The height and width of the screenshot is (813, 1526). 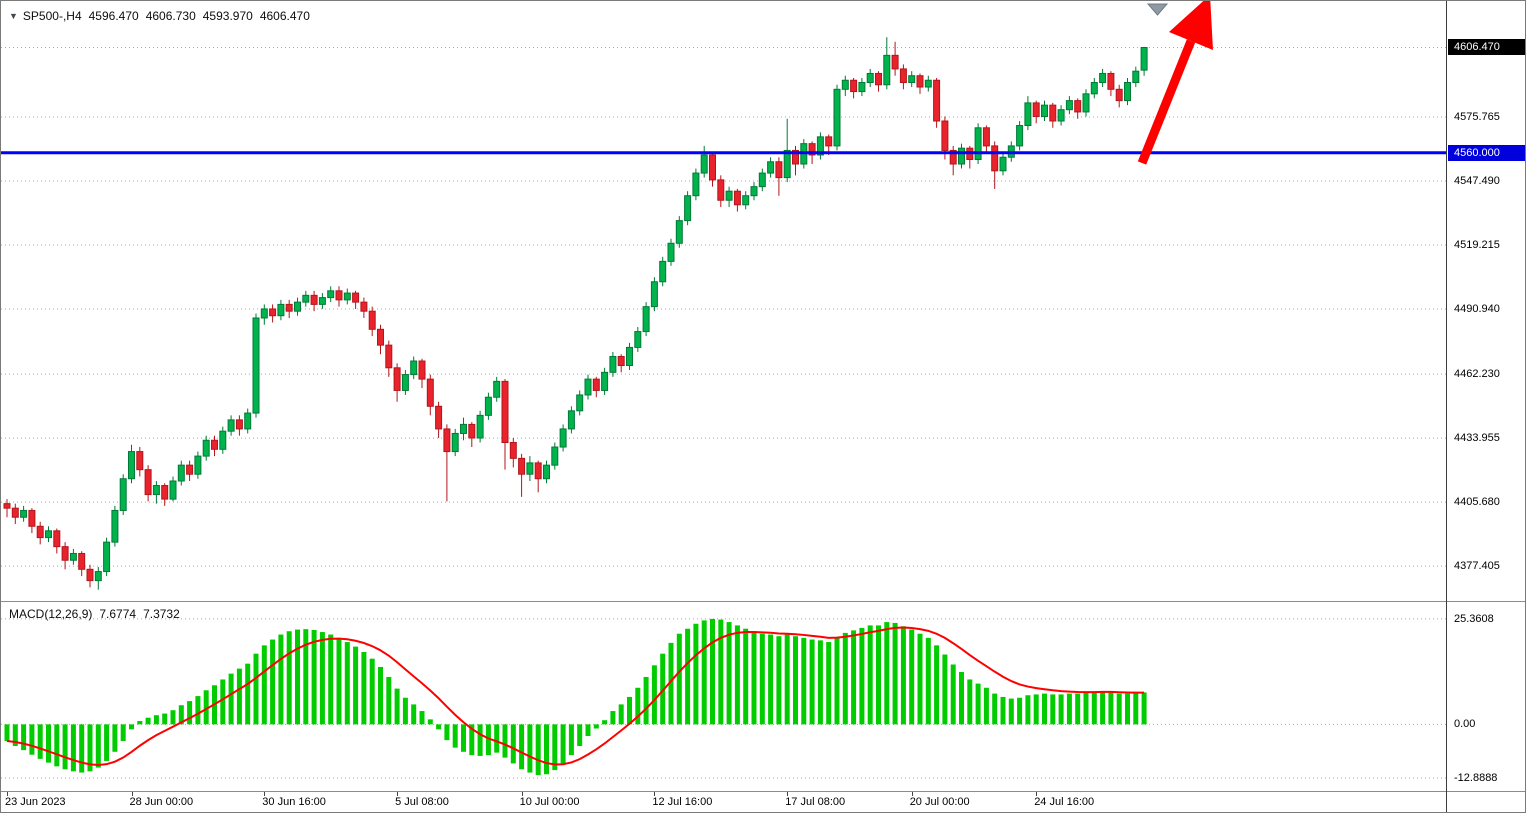 What do you see at coordinates (227, 16) in the screenshot?
I see `low-value: 4593.970` at bounding box center [227, 16].